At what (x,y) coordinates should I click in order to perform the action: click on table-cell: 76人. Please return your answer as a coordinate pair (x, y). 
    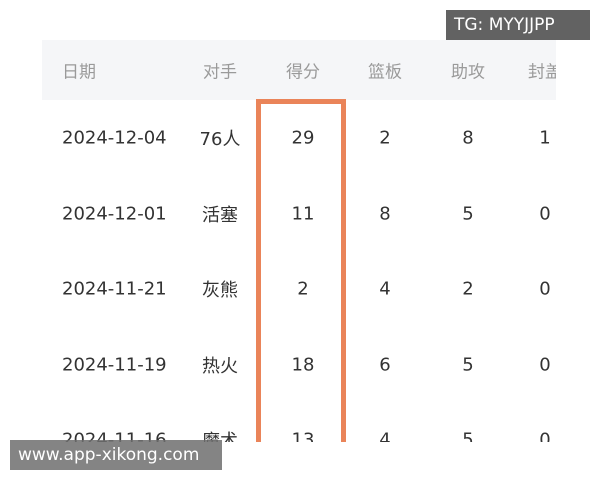
    Looking at the image, I should click on (220, 139).